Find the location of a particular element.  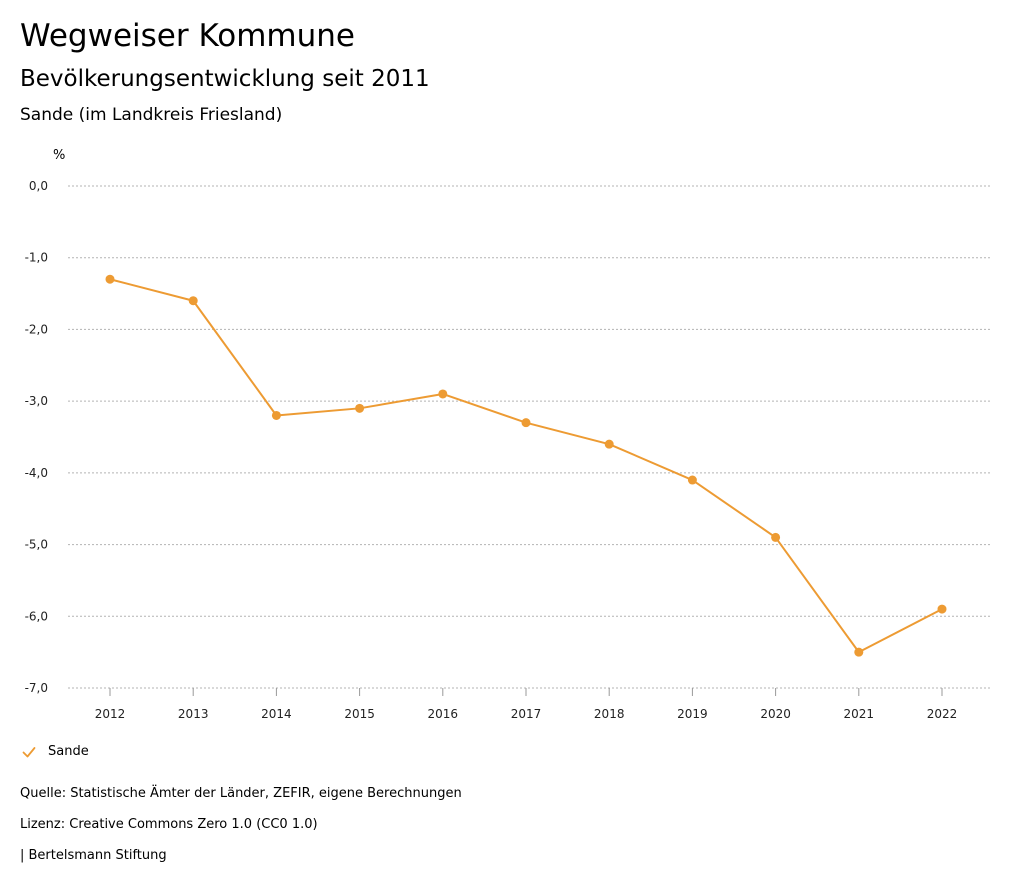

y-tick-label: -4,0 is located at coordinates (36, 473).